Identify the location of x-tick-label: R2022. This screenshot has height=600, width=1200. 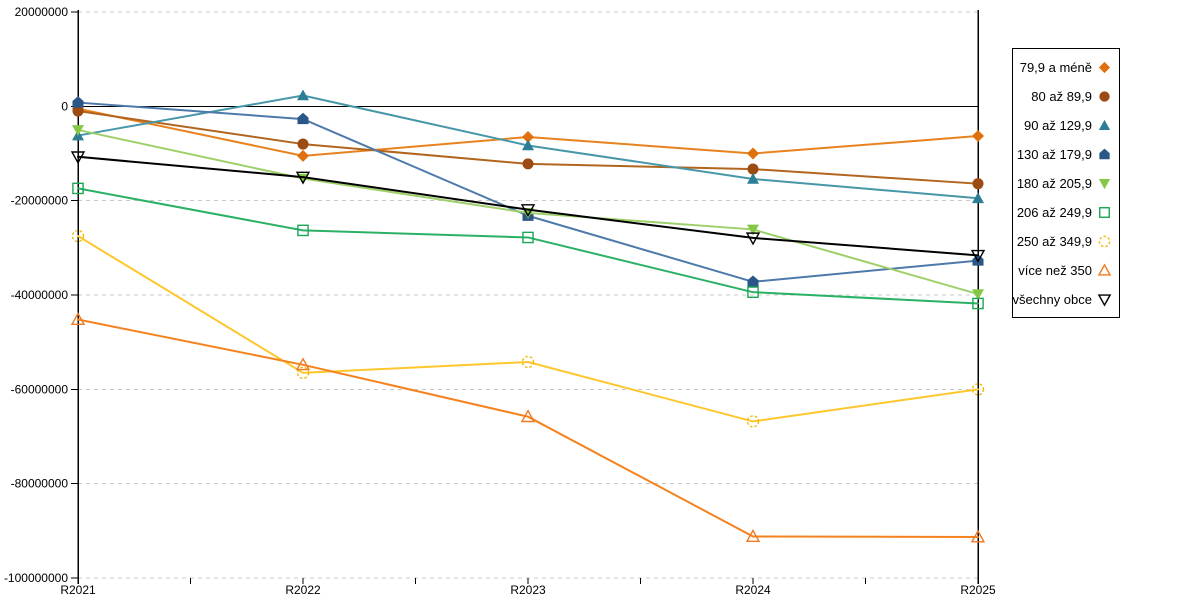
(303, 590).